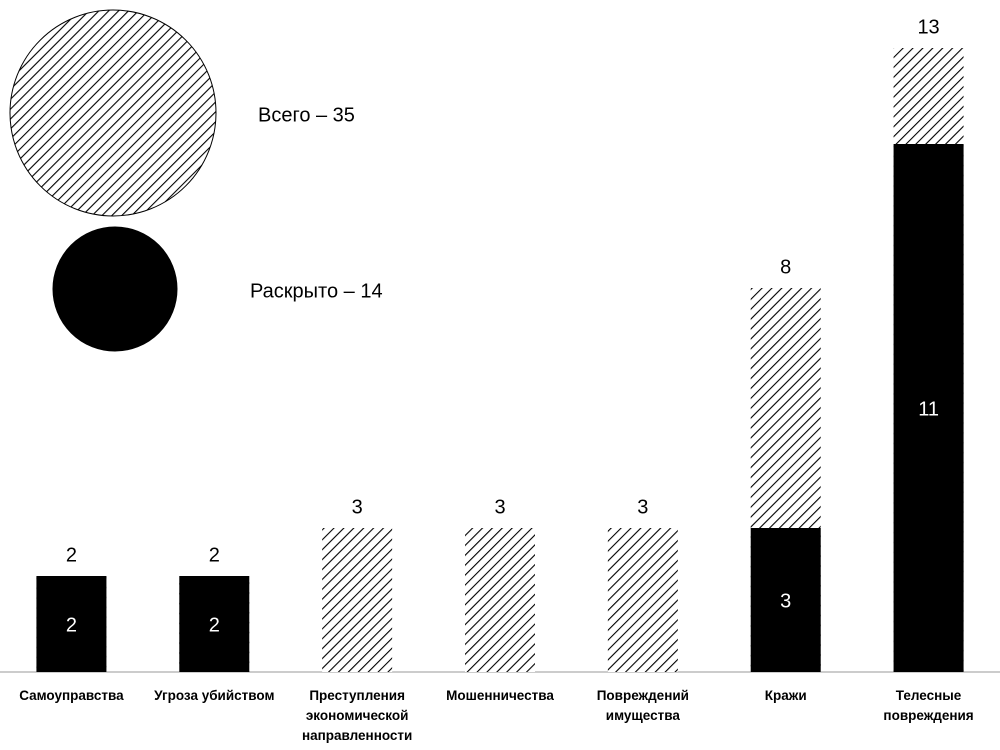 Image resolution: width=1000 pixels, height=750 pixels. Describe the element at coordinates (785, 267) in the screenshot. I see `value-label: 8` at that location.